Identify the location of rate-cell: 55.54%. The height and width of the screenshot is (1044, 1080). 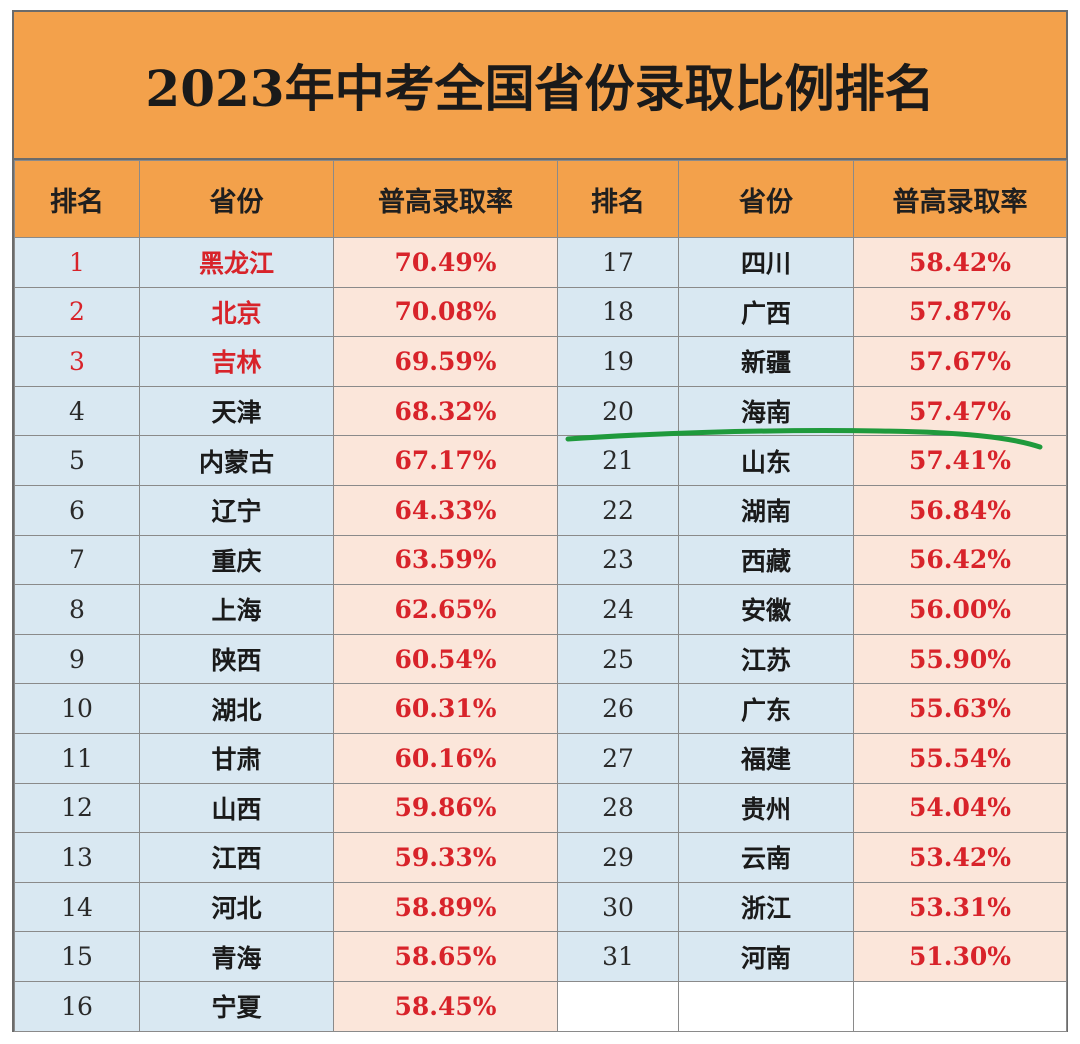
(960, 758).